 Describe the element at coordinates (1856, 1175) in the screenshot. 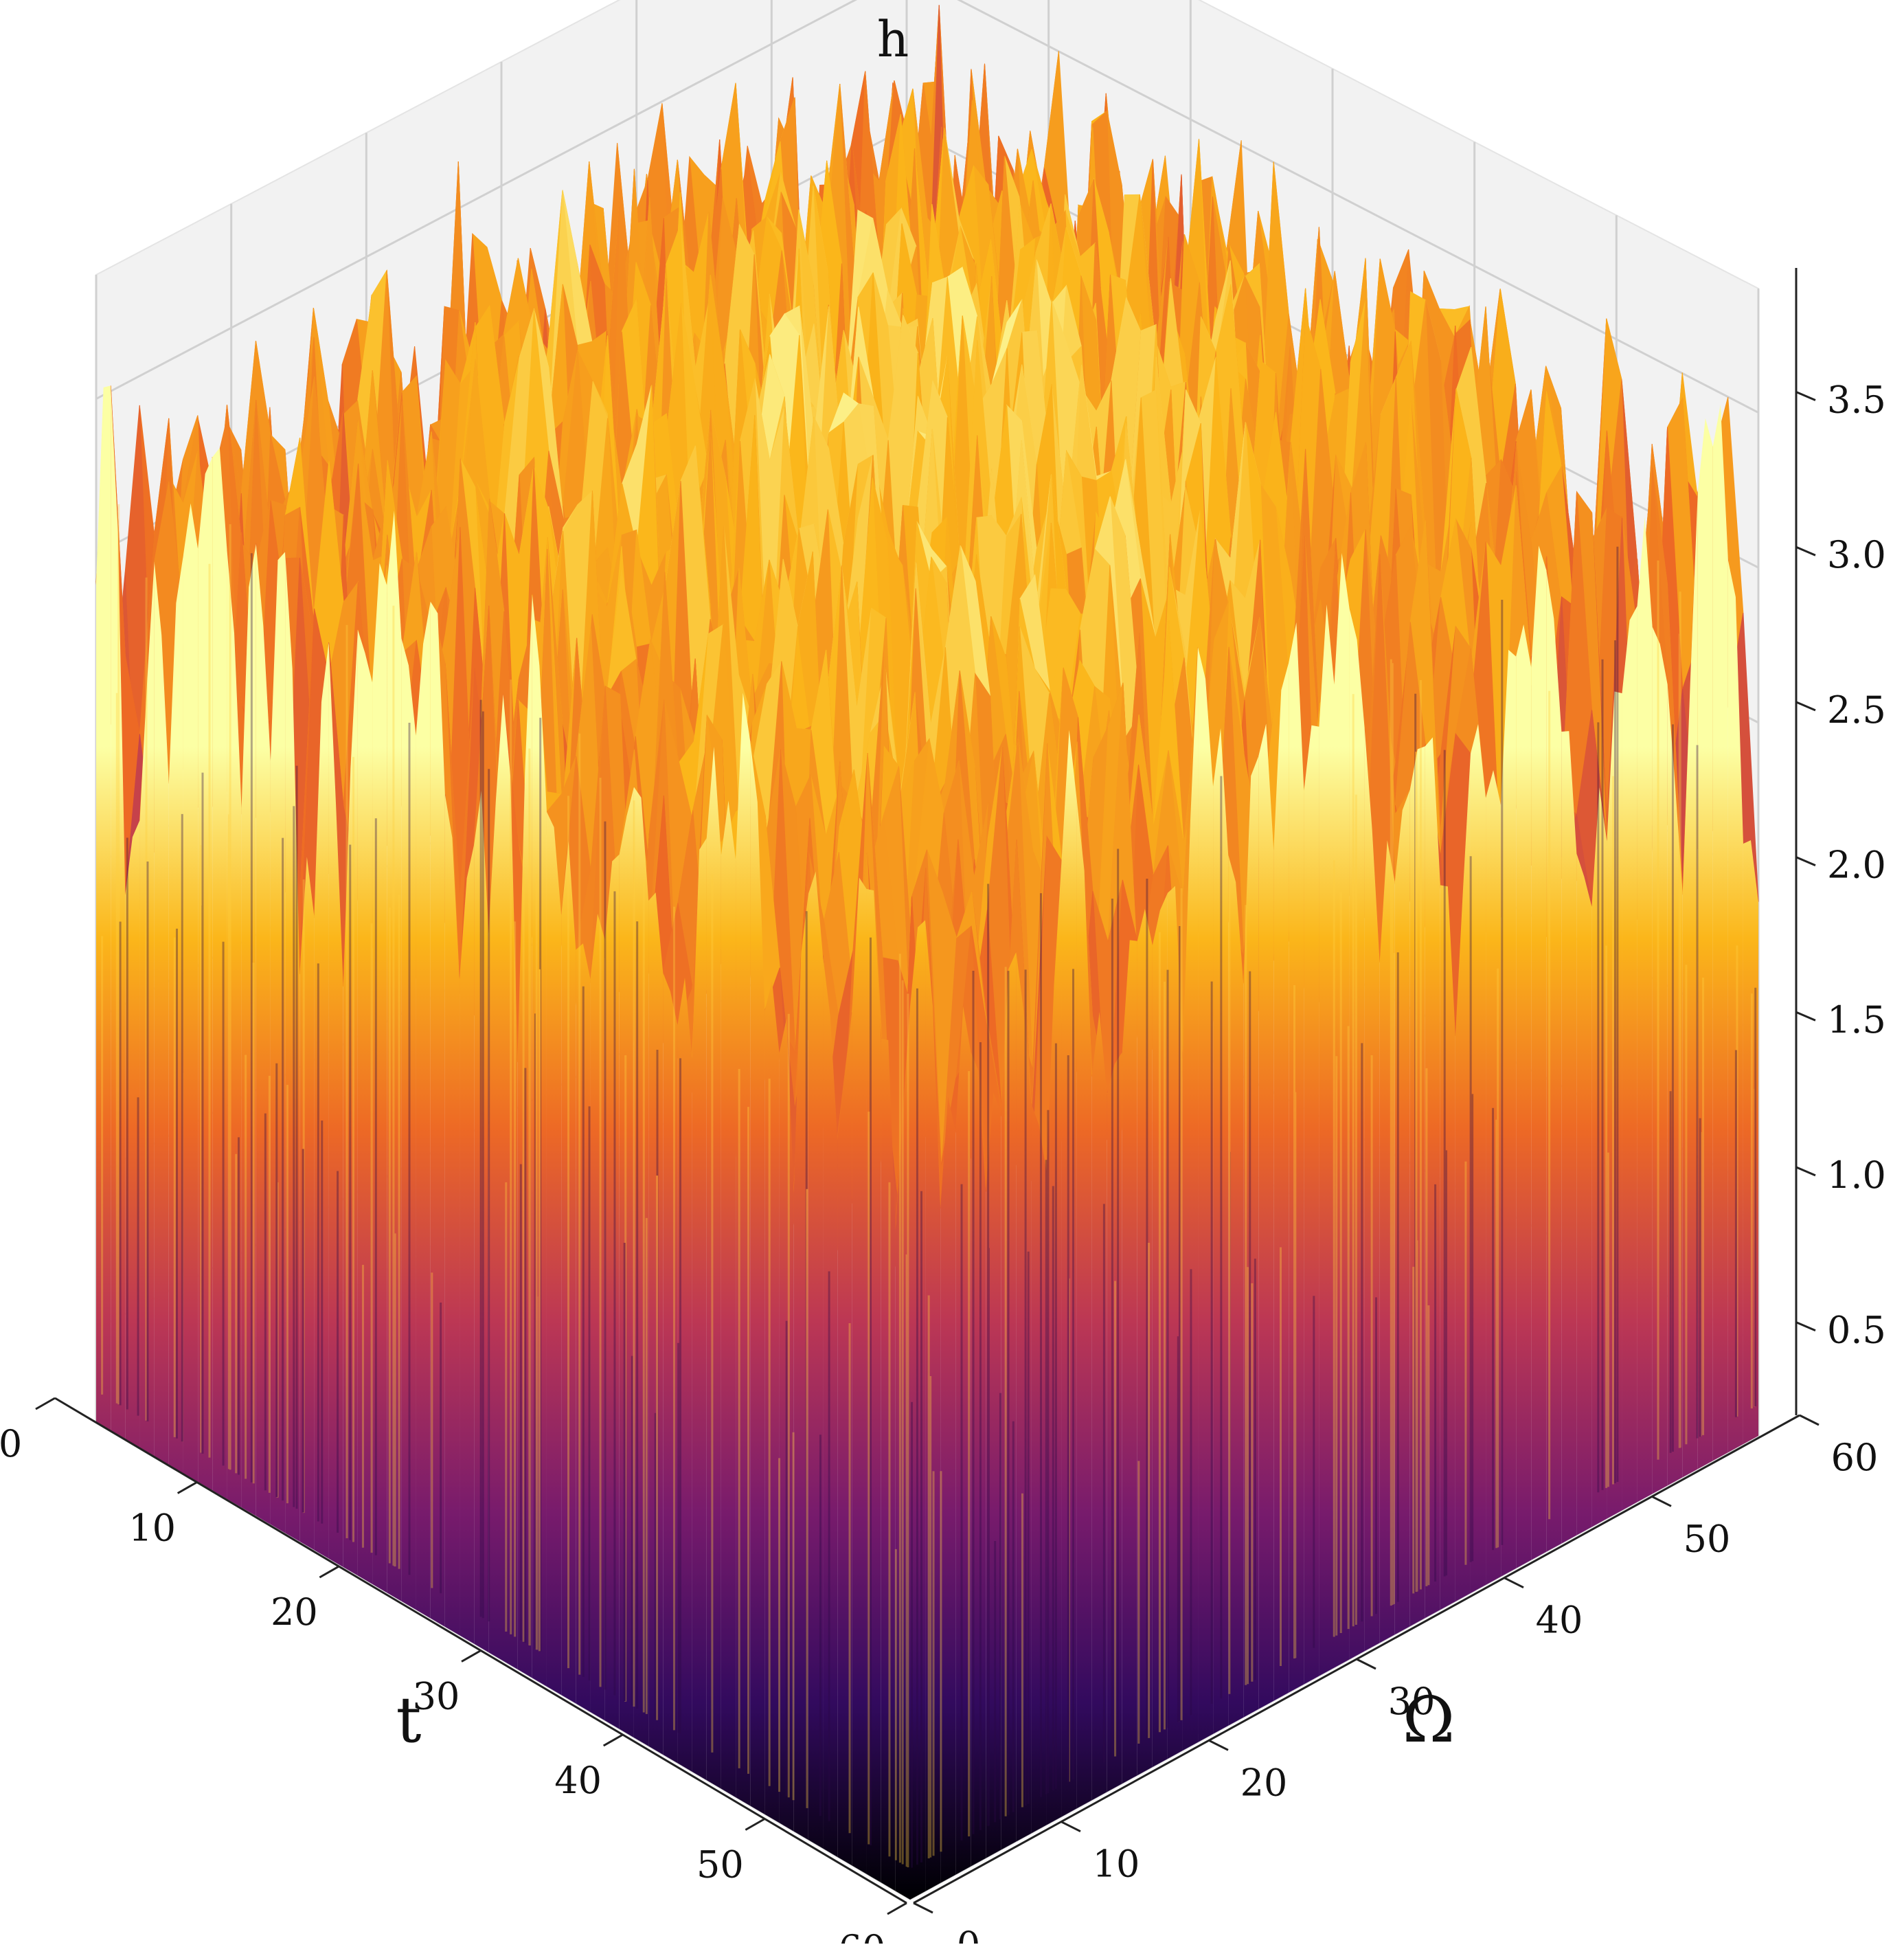

I see `z-tick-label: 1.0` at that location.